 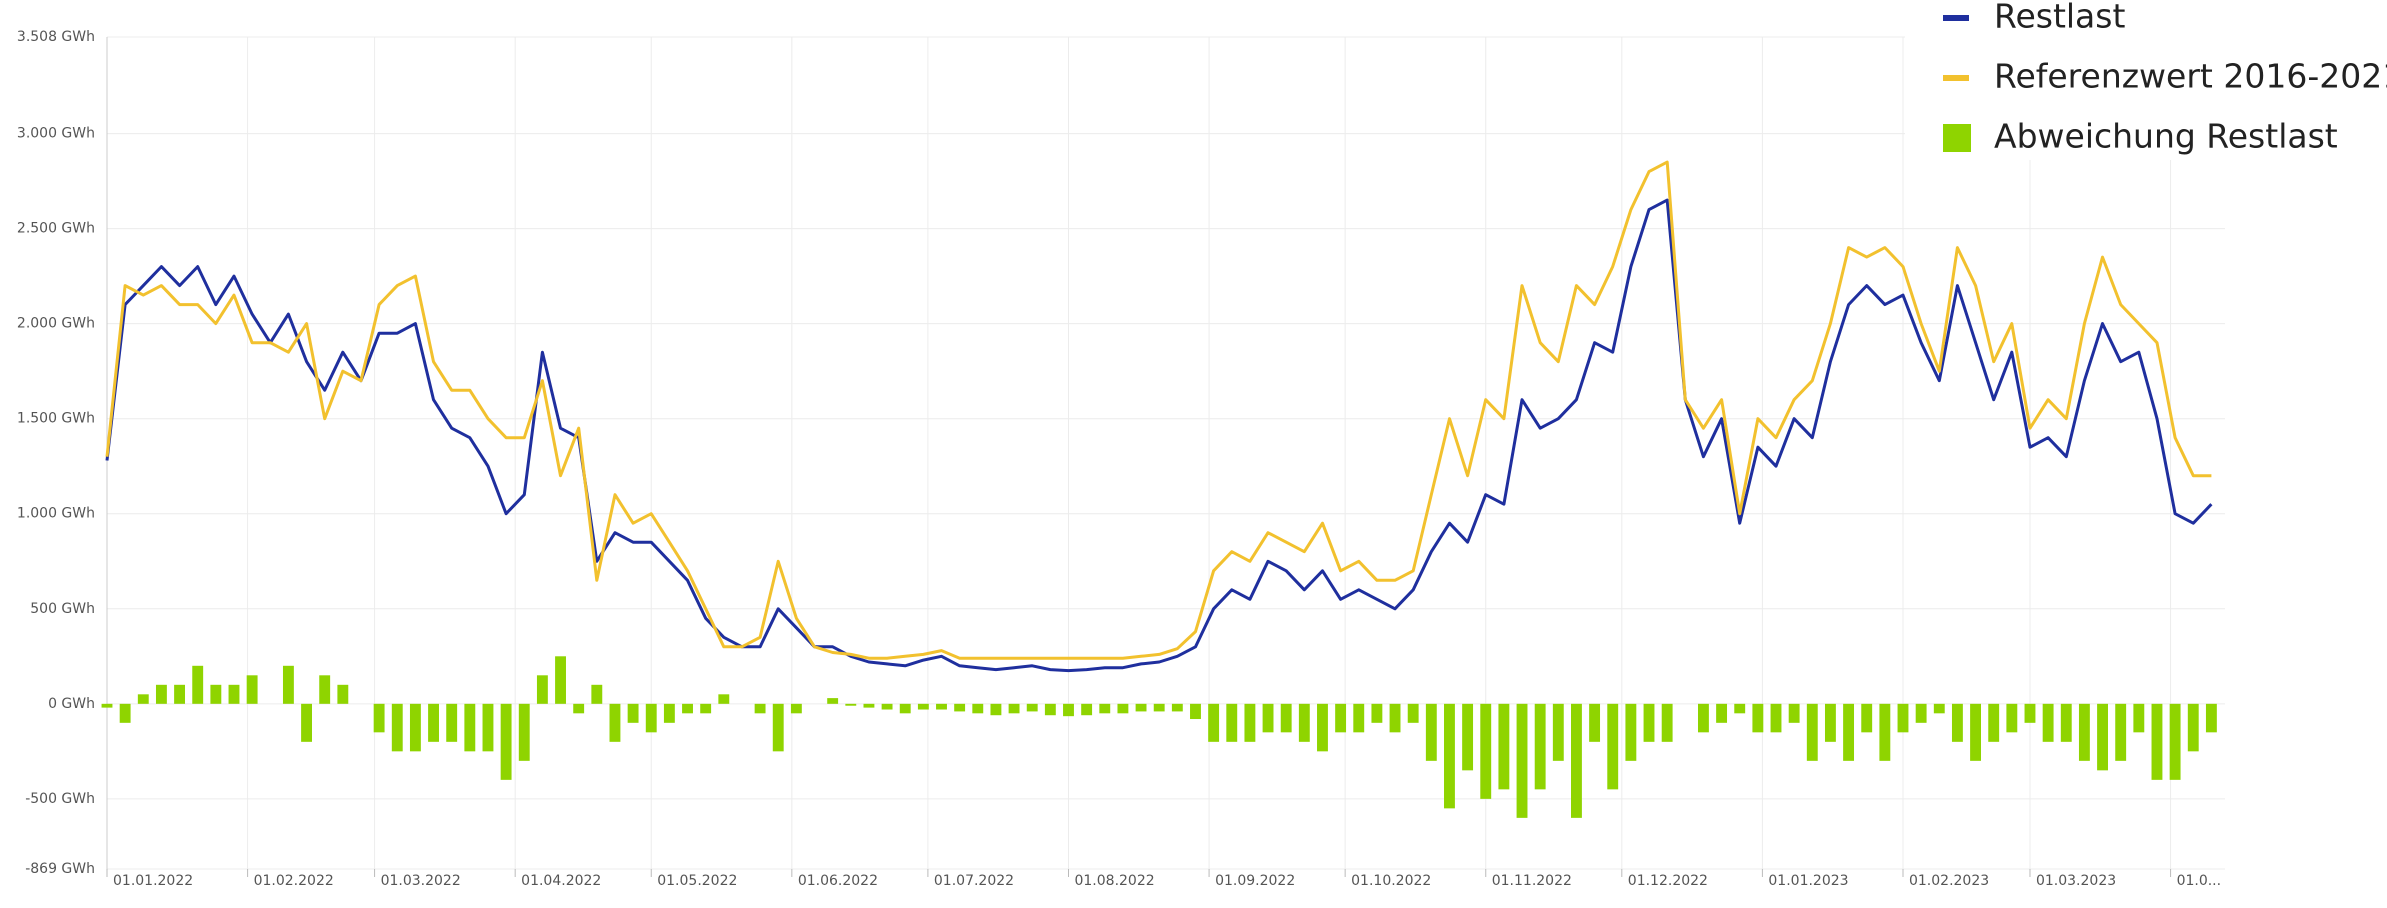 I want to click on x-tick-label: 01.11.2022, so click(x=1532, y=881).